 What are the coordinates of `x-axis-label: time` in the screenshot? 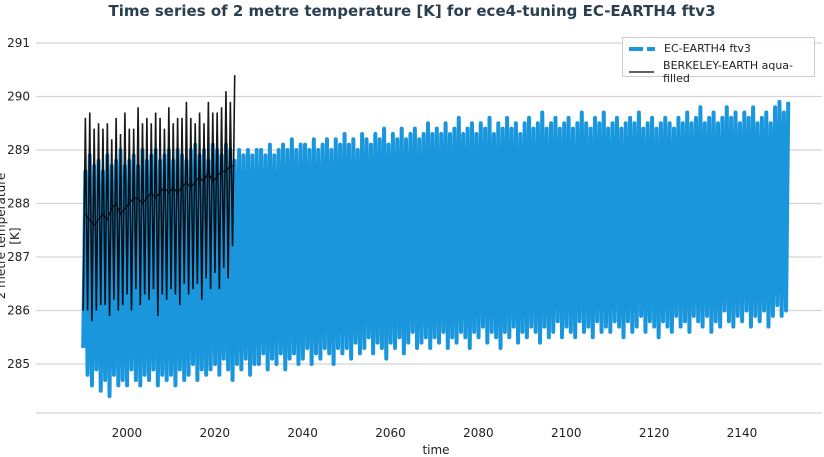 It's located at (436, 450).